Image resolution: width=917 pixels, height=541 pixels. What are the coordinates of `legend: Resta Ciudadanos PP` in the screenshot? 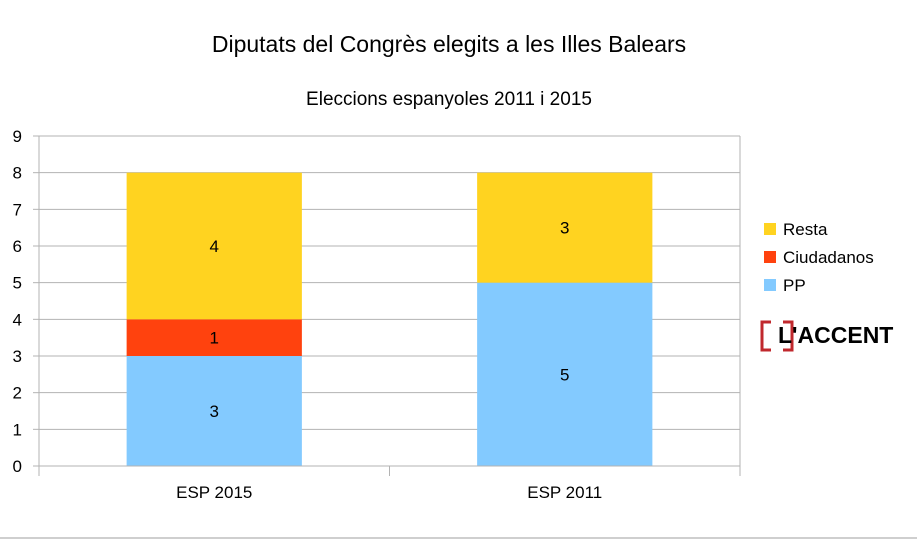 It's located at (819, 257).